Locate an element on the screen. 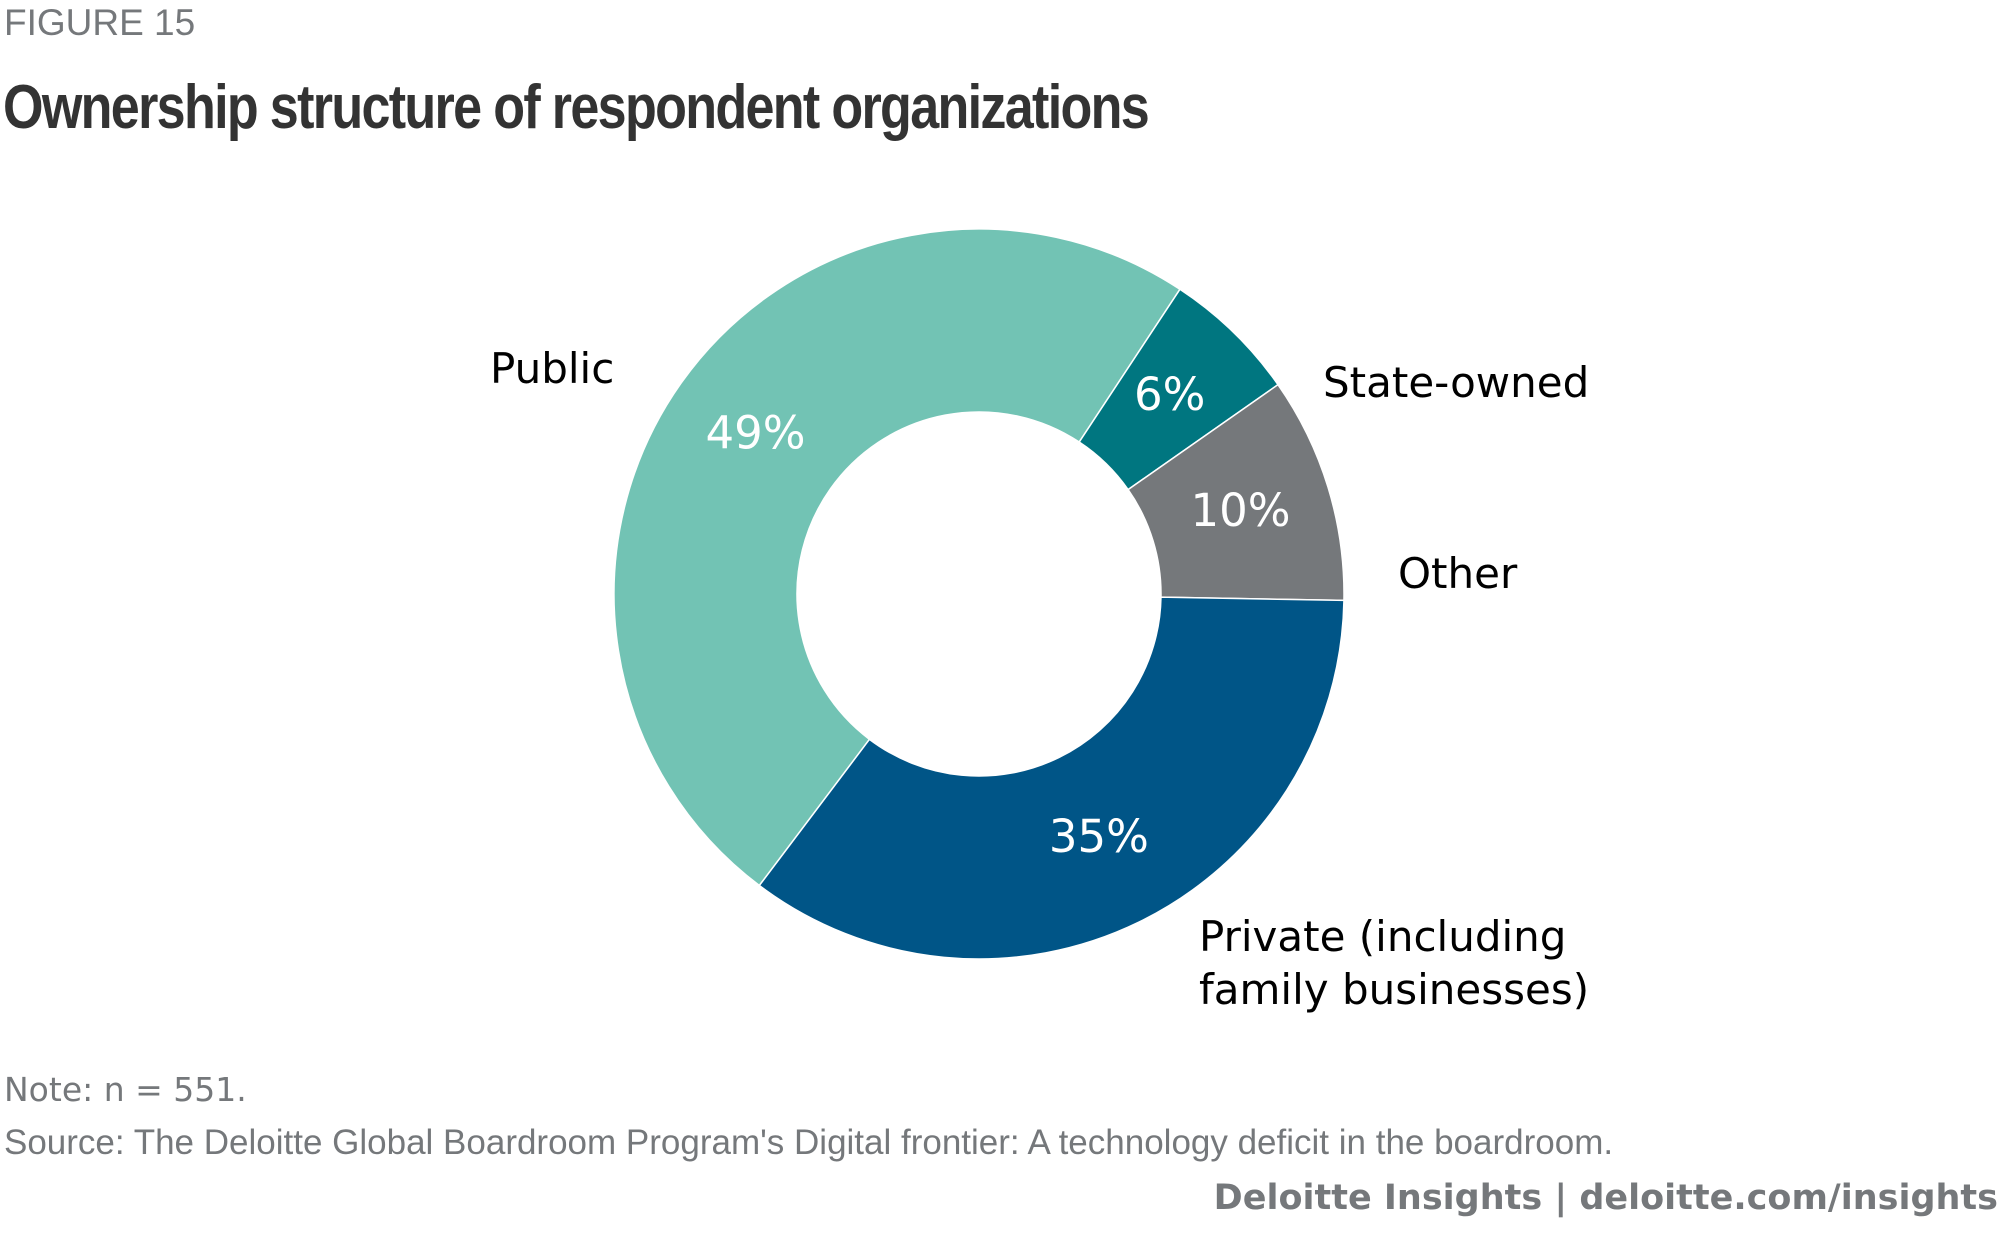 The image size is (2000, 1260). category-label-other: Other is located at coordinates (1458, 573).